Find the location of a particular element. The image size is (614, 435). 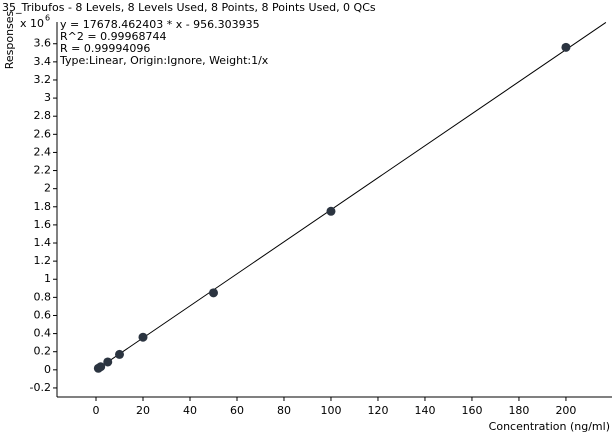

x-tick-label: 180 is located at coordinates (518, 410).